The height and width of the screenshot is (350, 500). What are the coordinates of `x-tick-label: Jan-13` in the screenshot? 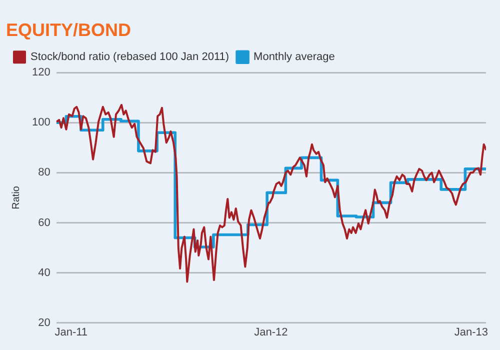 It's located at (471, 332).